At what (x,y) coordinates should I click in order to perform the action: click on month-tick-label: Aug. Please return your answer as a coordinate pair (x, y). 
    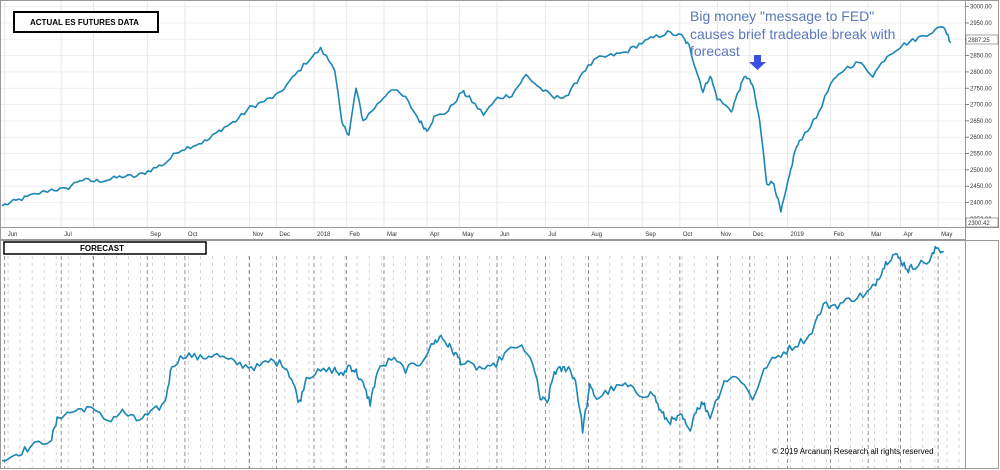
    Looking at the image, I should click on (596, 235).